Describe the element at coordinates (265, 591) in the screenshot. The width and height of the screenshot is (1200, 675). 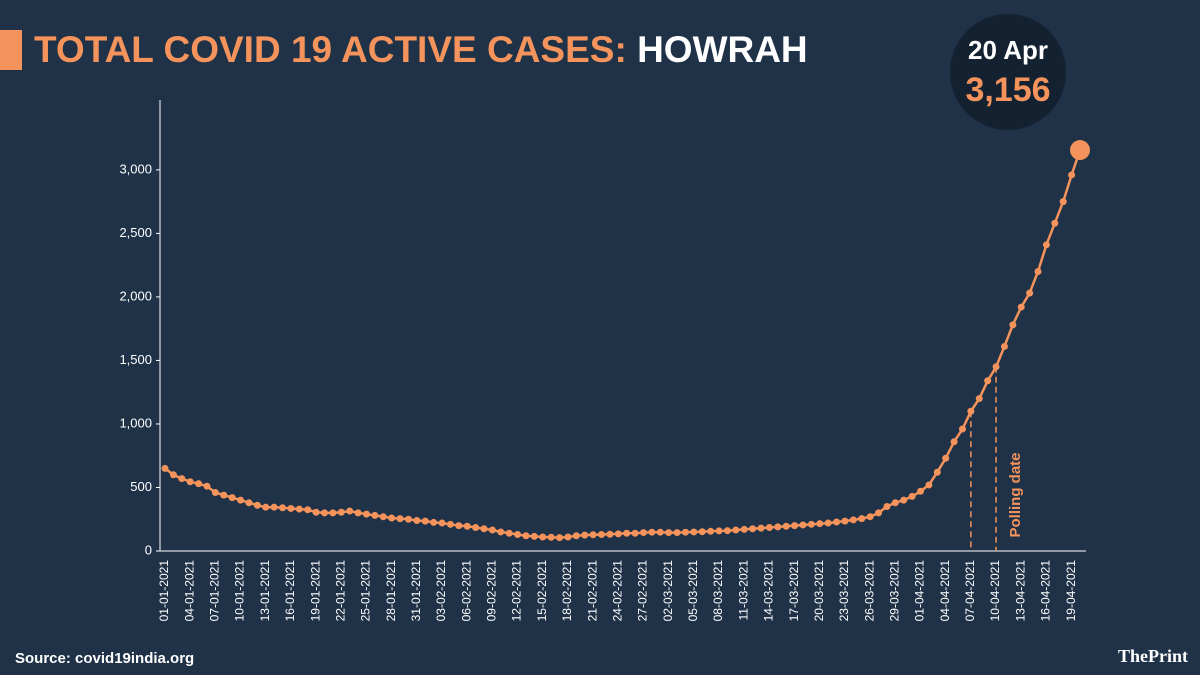
I see `x-tick-label: 13-01-2021` at that location.